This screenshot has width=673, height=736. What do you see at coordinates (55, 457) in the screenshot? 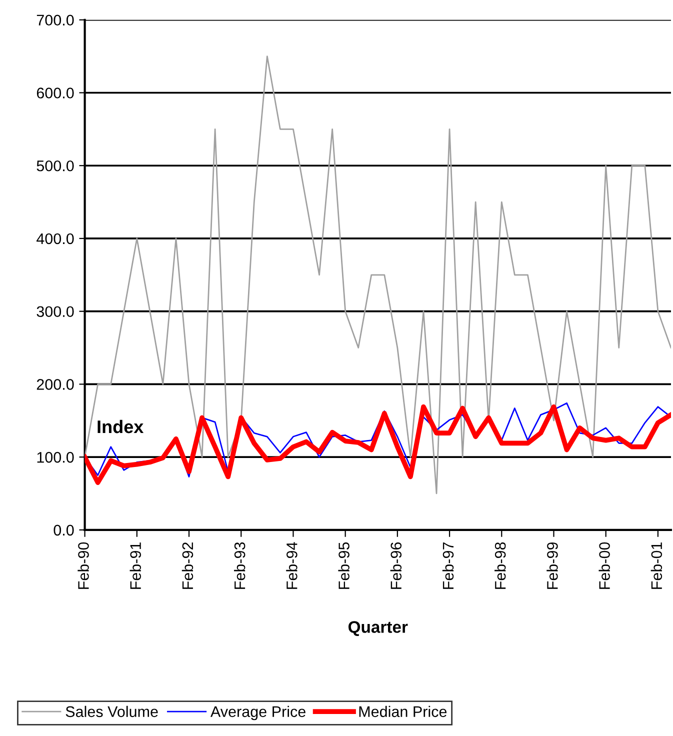
I see `y-tick-label: 100.0` at bounding box center [55, 457].